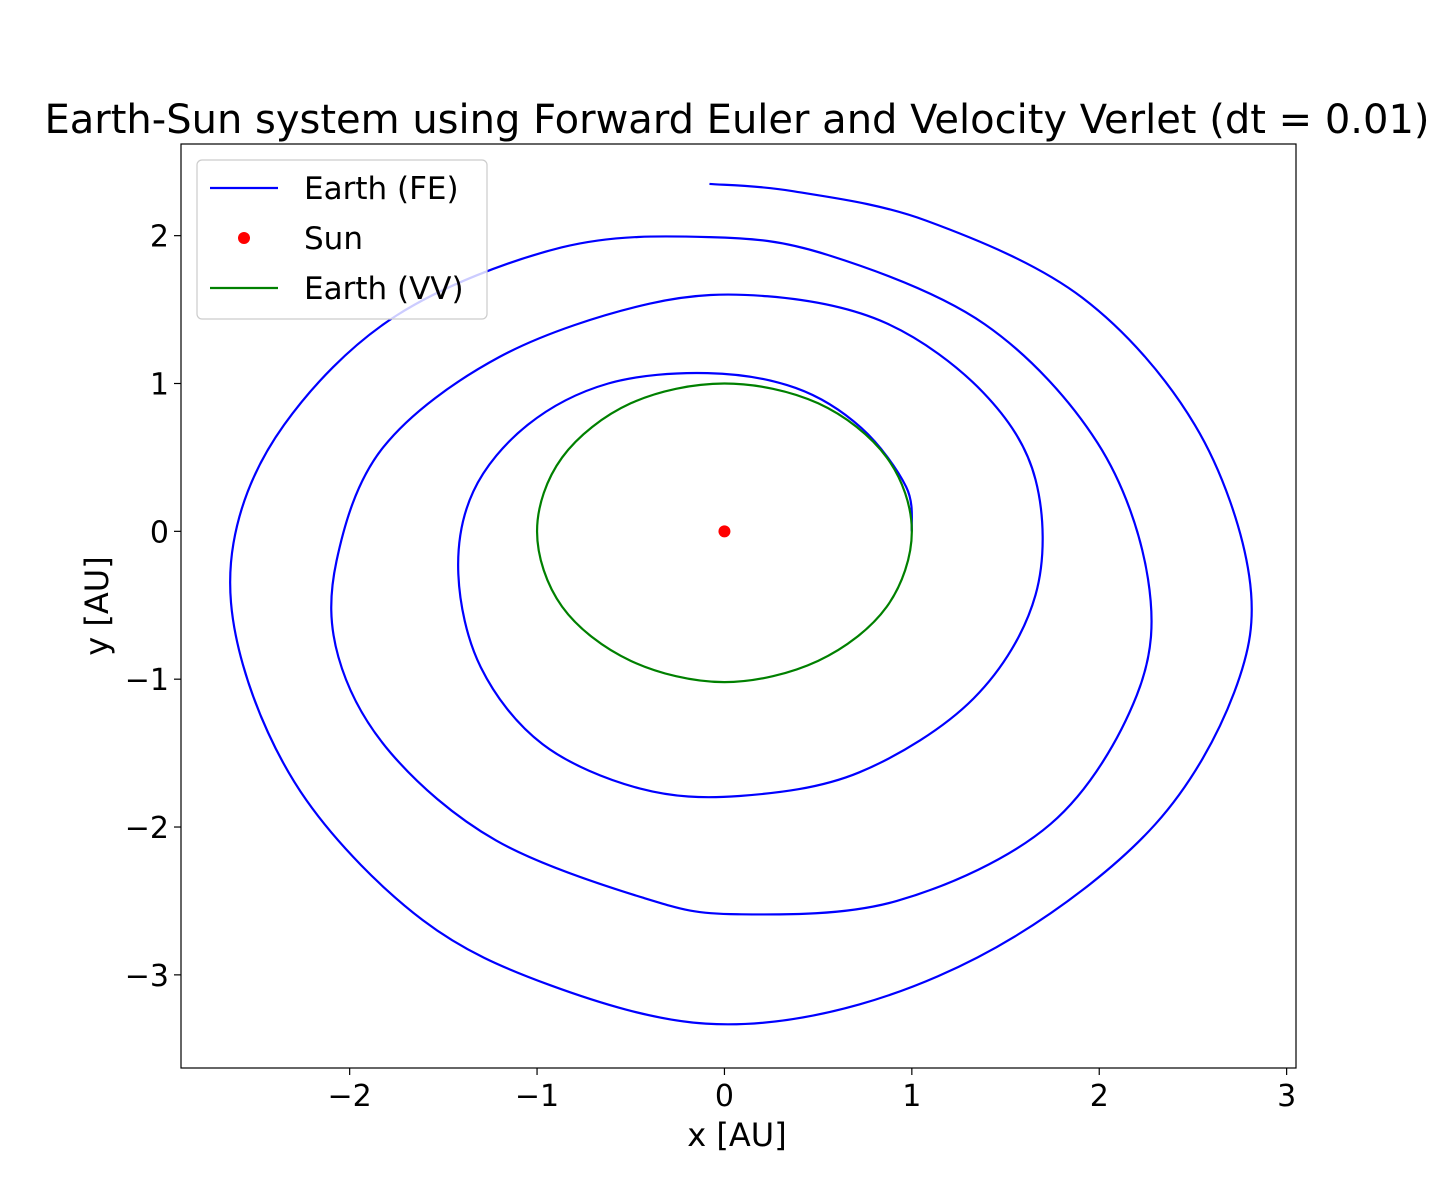 The image size is (1440, 1200). What do you see at coordinates (1099, 1096) in the screenshot?
I see `x-tick-label: 2` at bounding box center [1099, 1096].